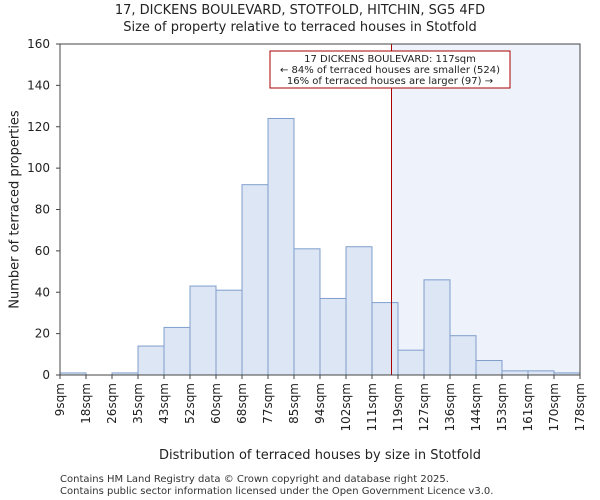  What do you see at coordinates (411, 362) in the screenshot?
I see `bar-119sqm` at bounding box center [411, 362].